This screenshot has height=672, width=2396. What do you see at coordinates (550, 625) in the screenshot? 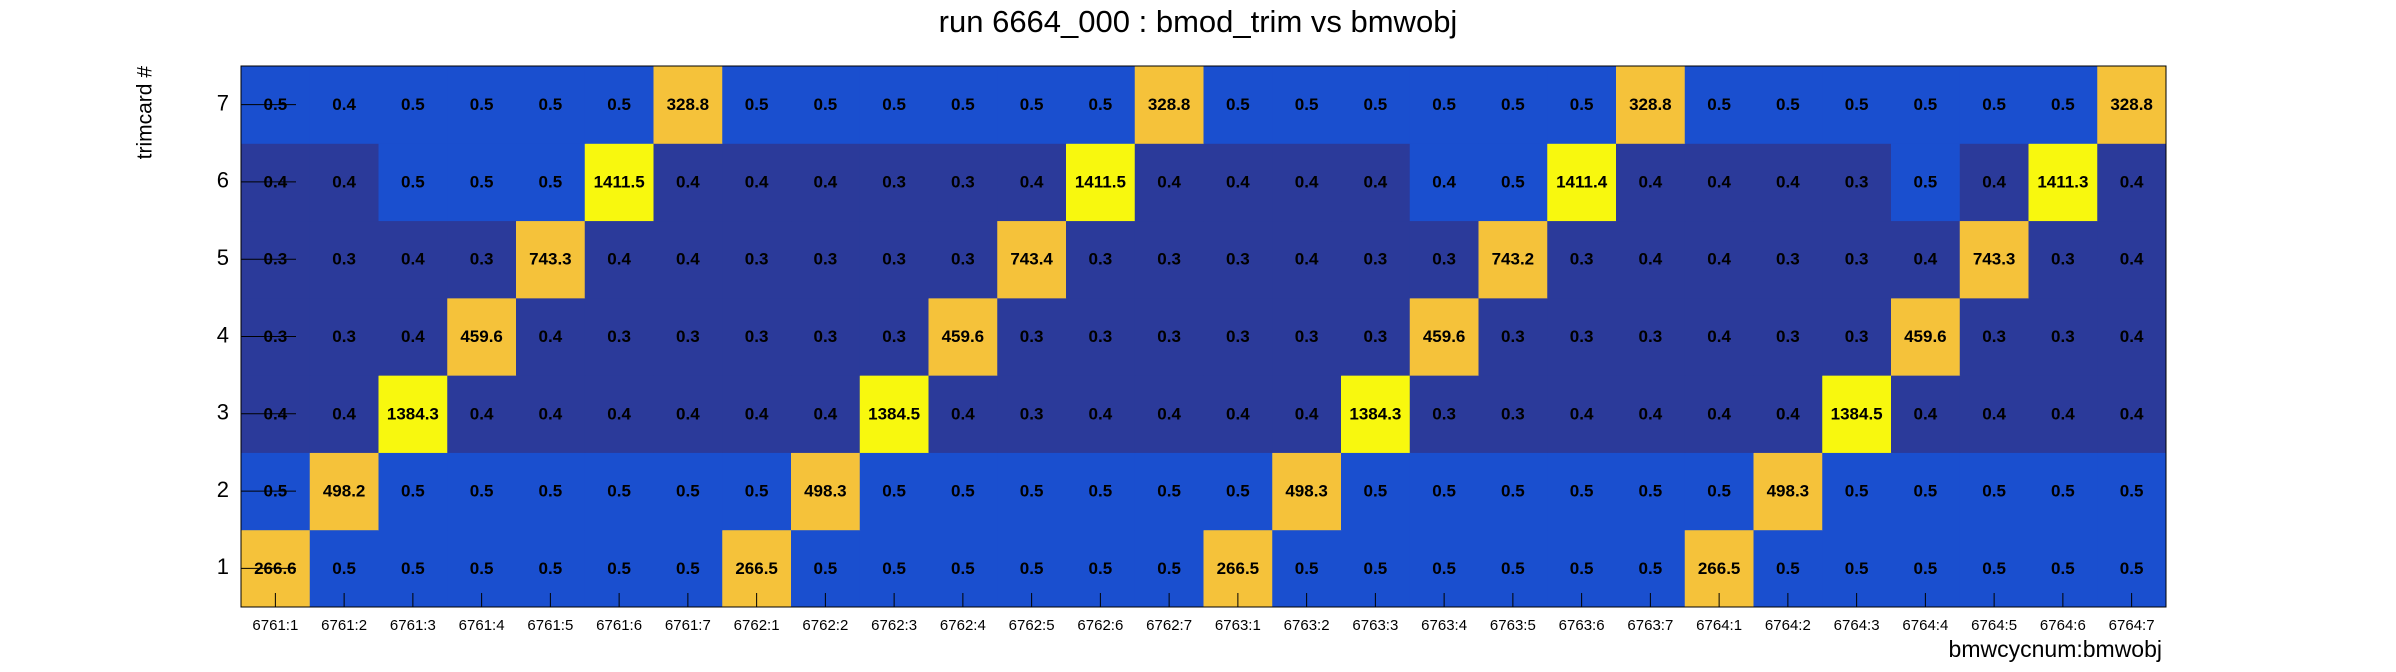
I see `x-tick-label: 6761:5` at bounding box center [550, 625].